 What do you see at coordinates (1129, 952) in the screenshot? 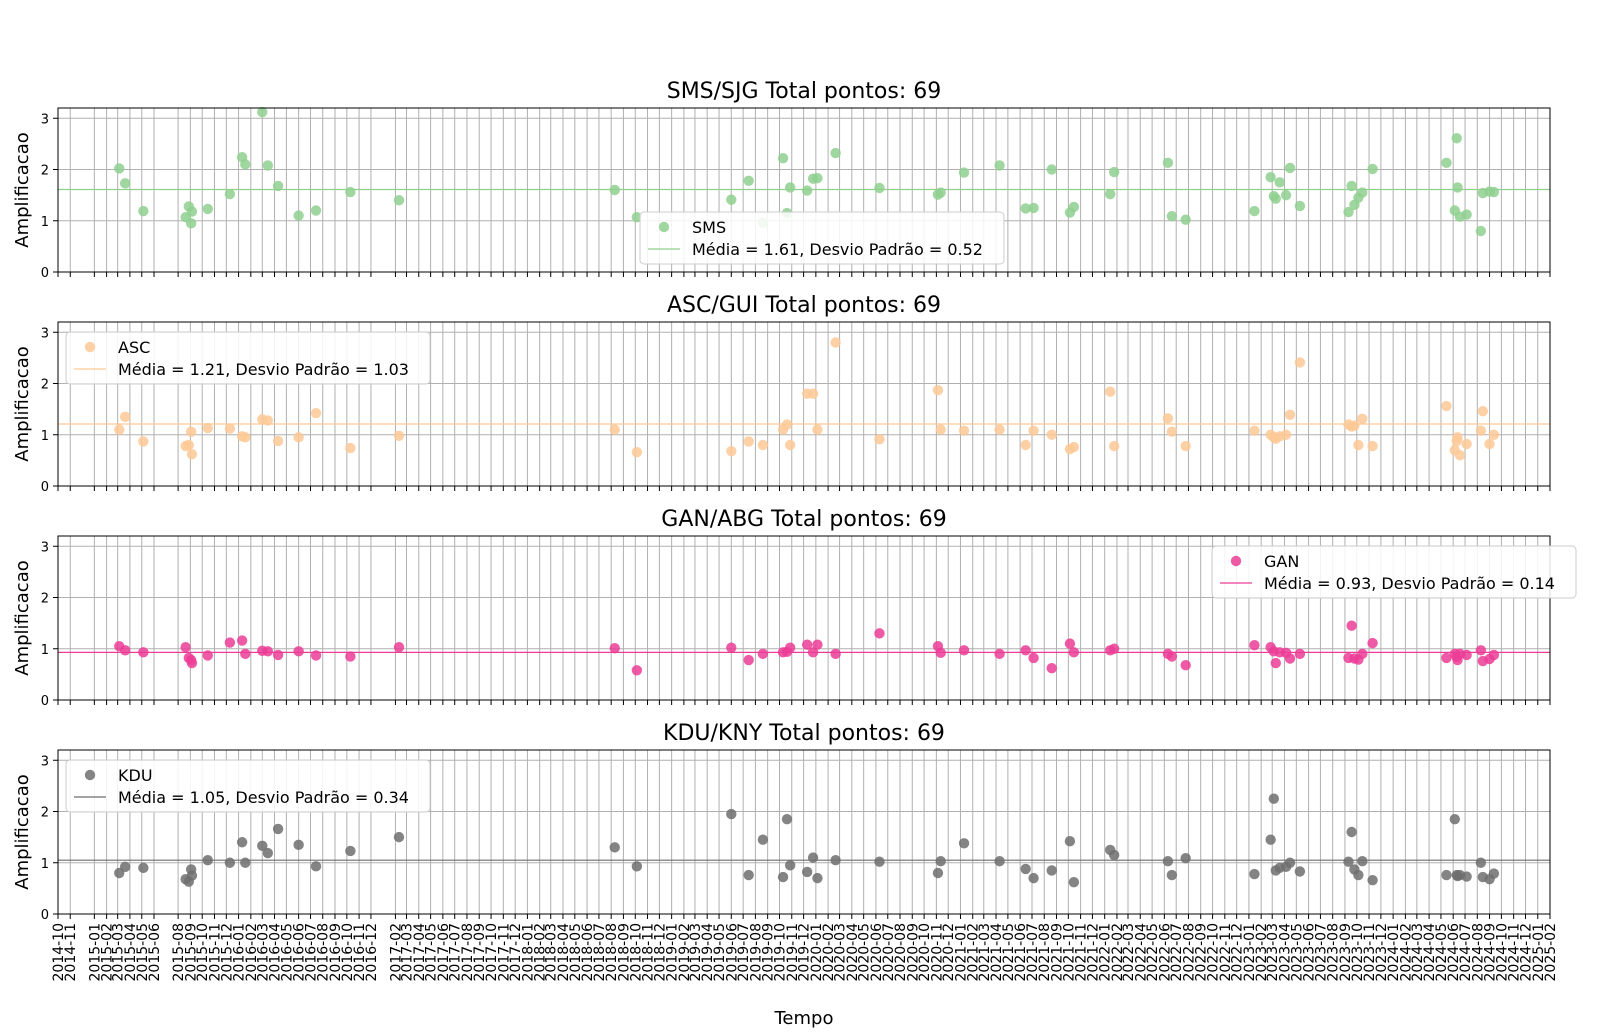
I see `x-tick-label: 2022-03` at bounding box center [1129, 952].